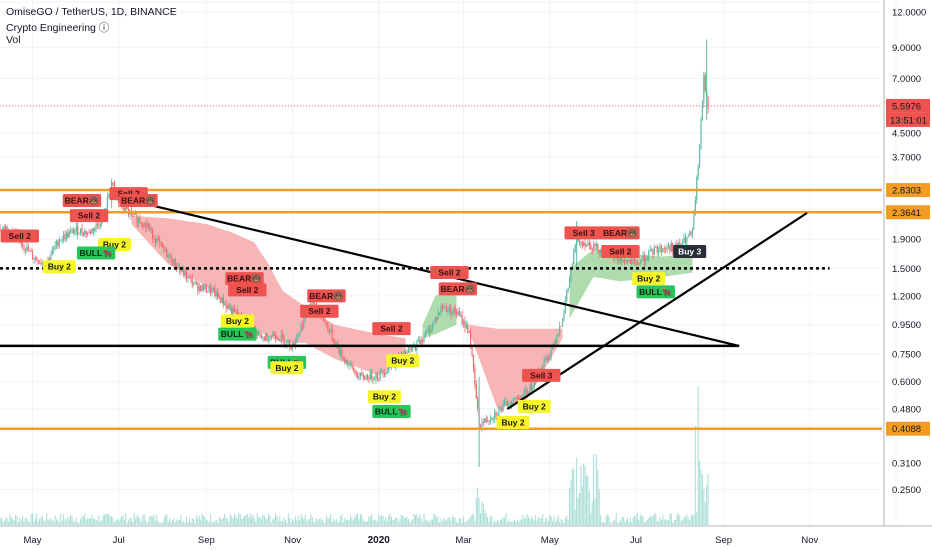 Image resolution: width=932 pixels, height=550 pixels. Describe the element at coordinates (723, 540) in the screenshot. I see `x-tick-label: Sep` at that location.